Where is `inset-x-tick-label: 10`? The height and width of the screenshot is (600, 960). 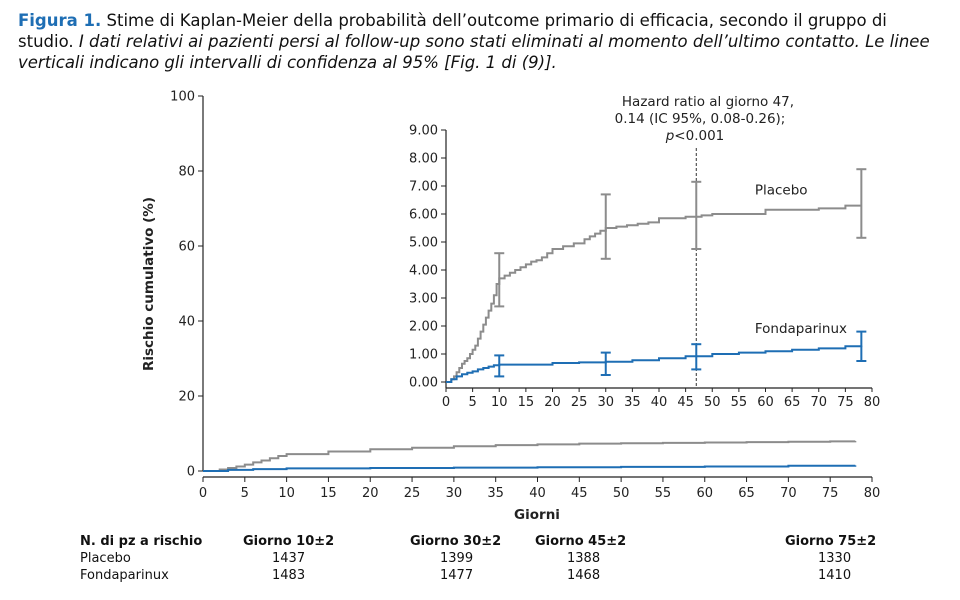 inset-x-tick-label: 10 is located at coordinates (499, 402).